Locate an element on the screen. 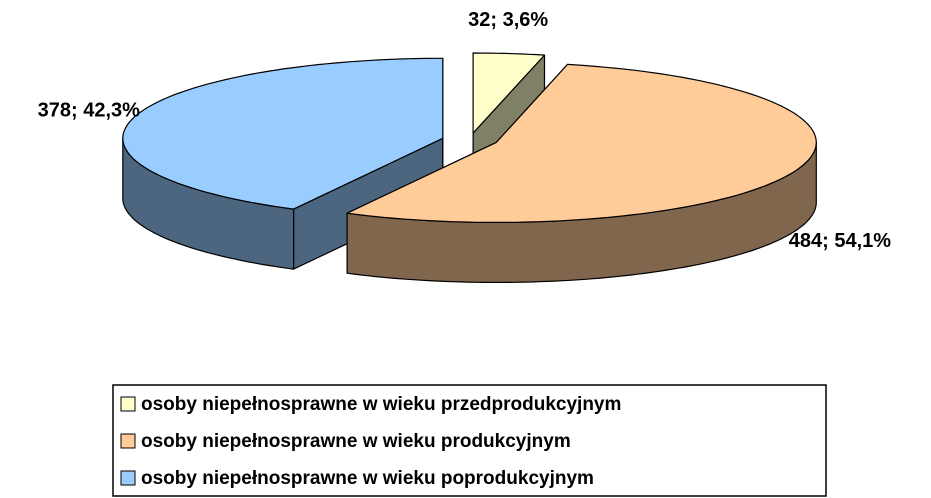  data-label: 484; 54,1% is located at coordinates (840, 241).